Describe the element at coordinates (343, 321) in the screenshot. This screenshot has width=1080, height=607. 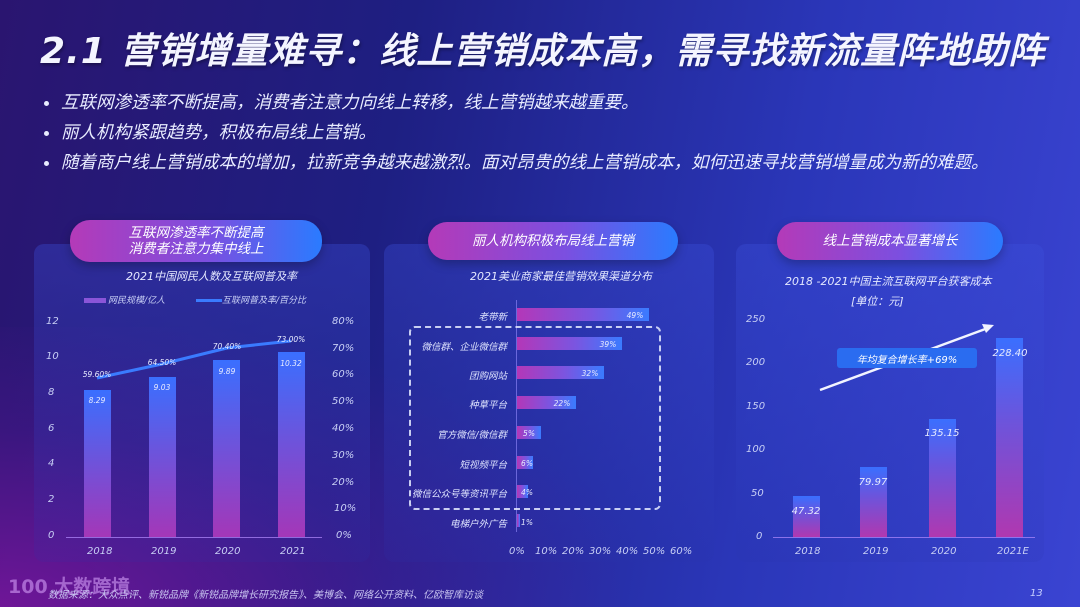
I see `y2-tick: 80%` at that location.